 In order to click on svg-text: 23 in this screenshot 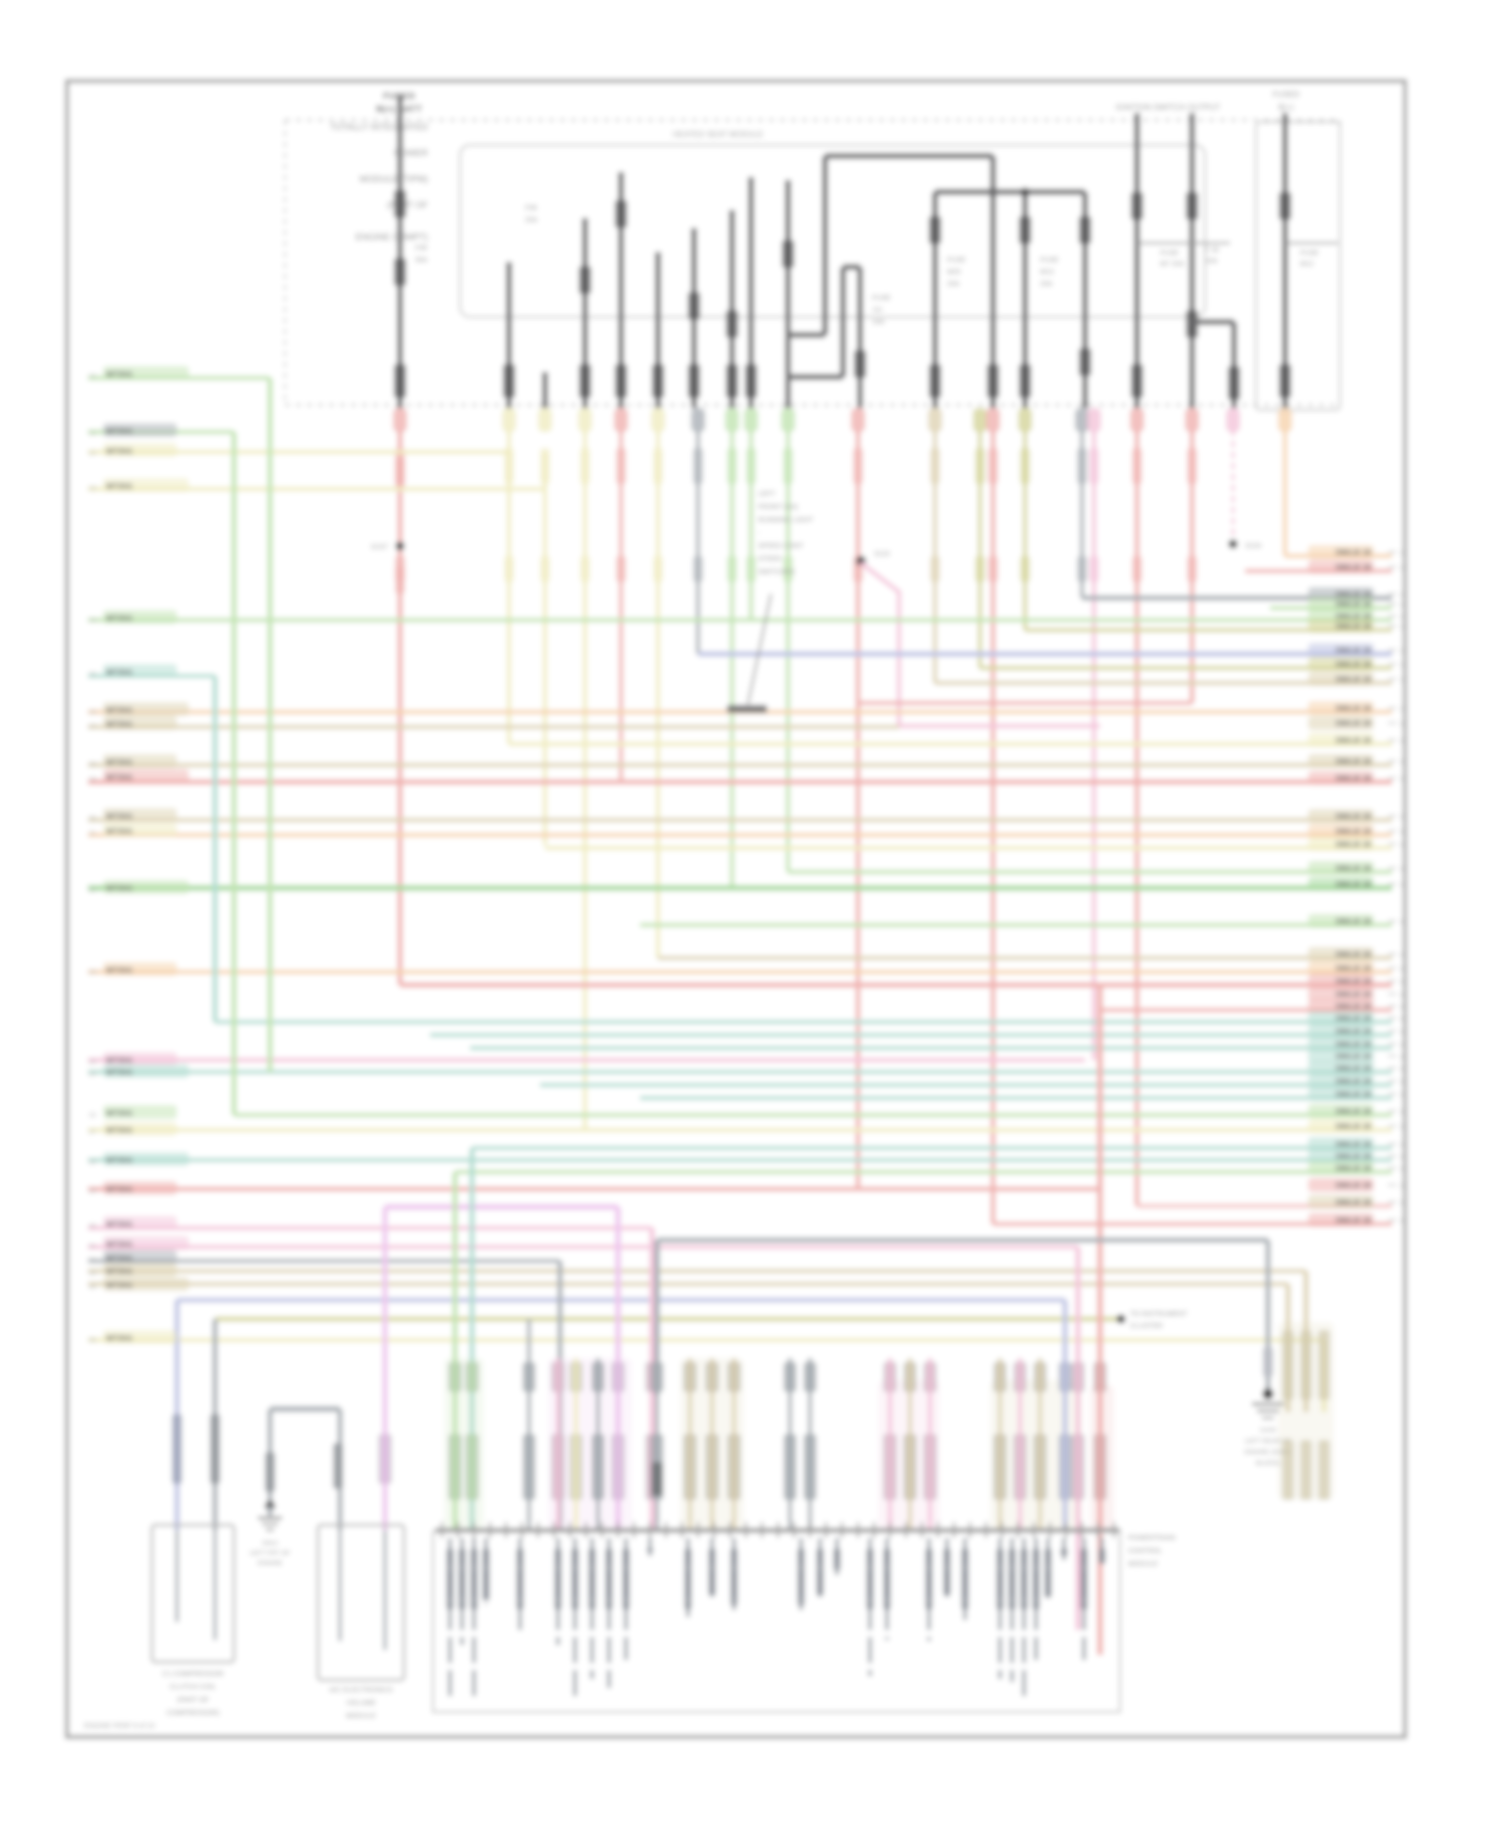, I will do `click(93, 972)`.